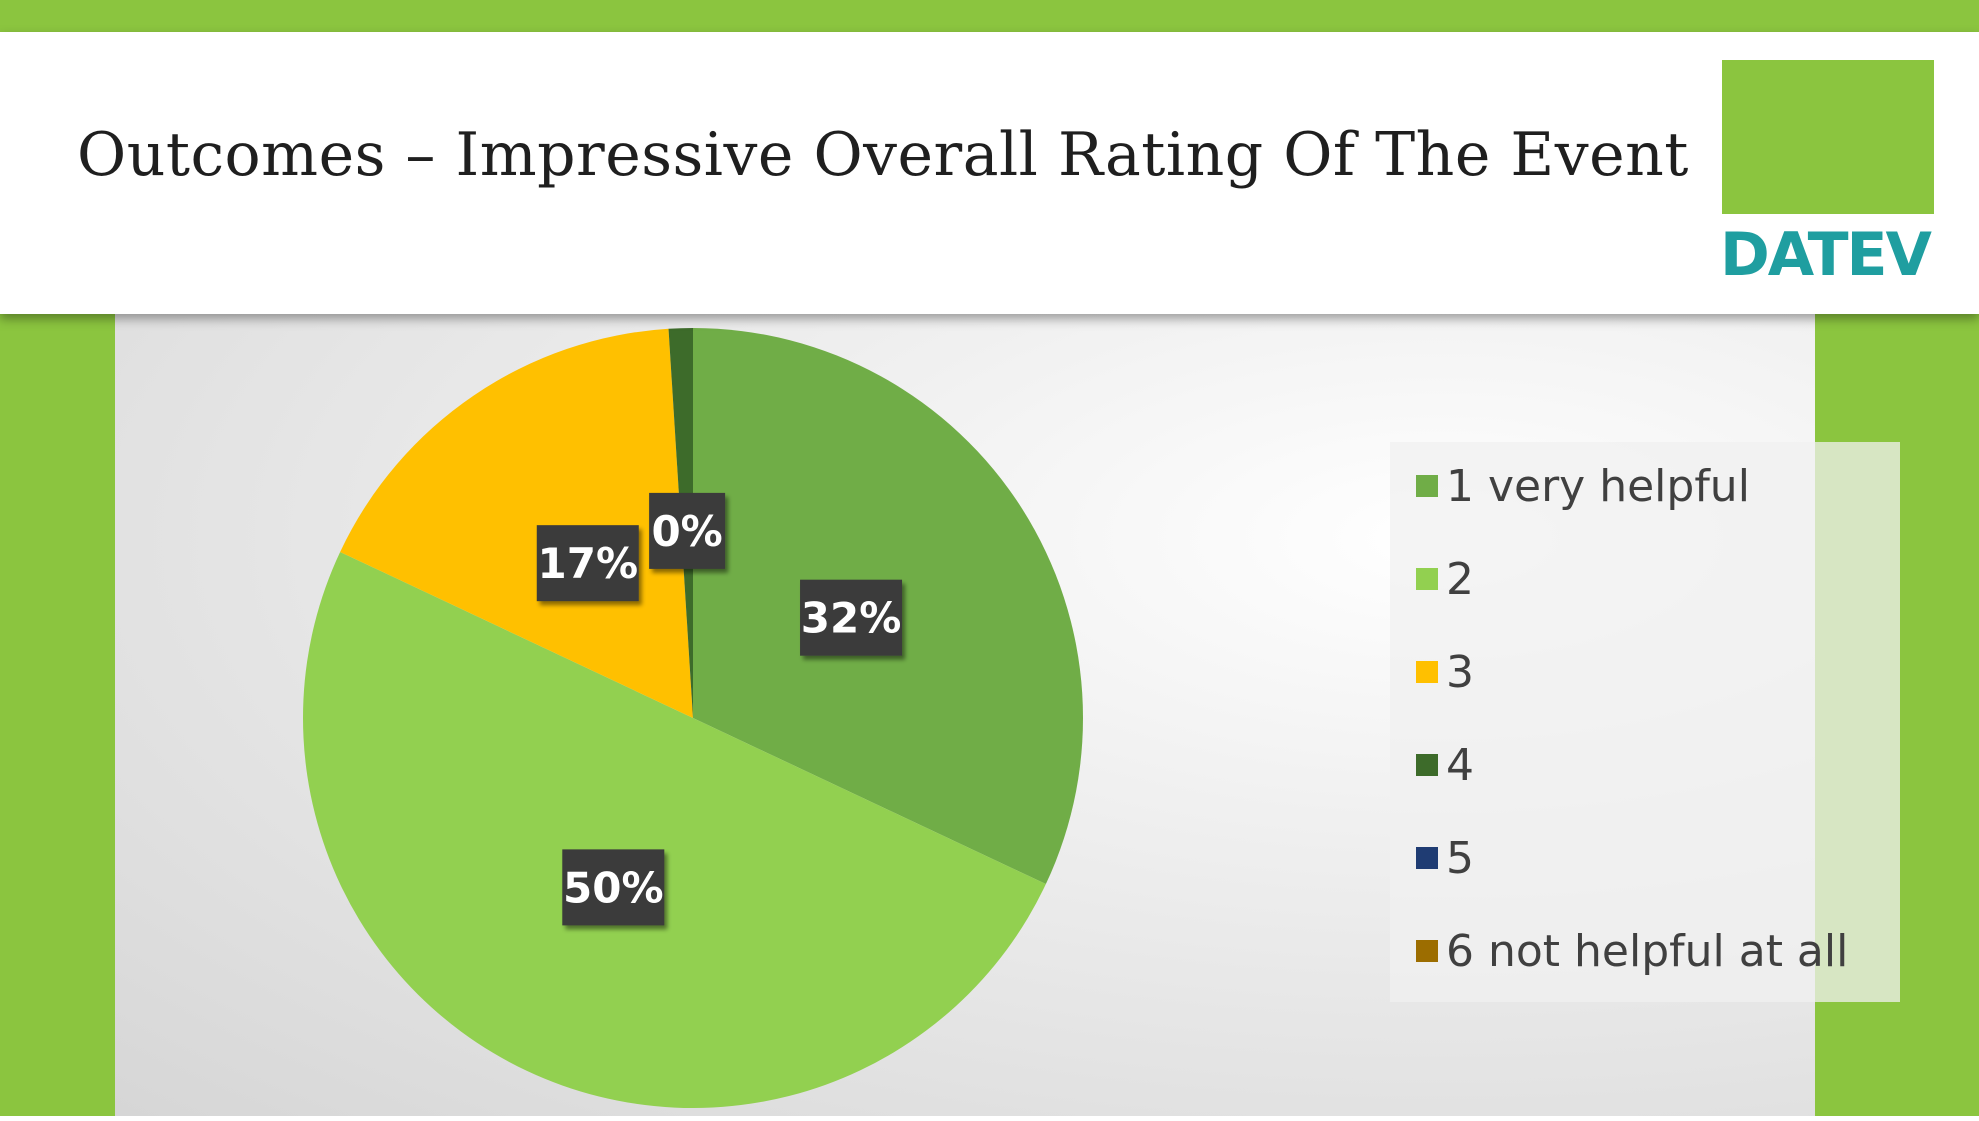 This screenshot has height=1121, width=1979. Describe the element at coordinates (1445, 672) in the screenshot. I see `legend-item-3: 3` at that location.